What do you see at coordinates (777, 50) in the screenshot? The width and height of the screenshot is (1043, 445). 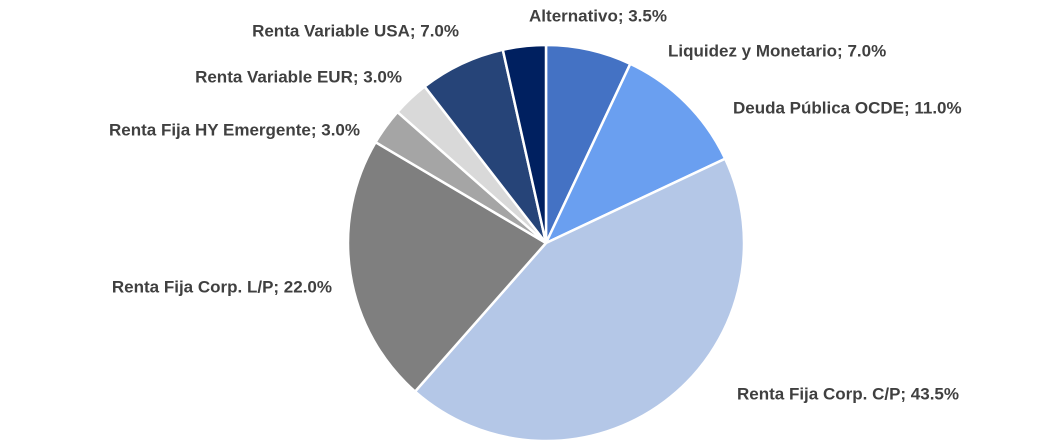 I see `data-label: Liquidez y Monetario; 7.0%` at bounding box center [777, 50].